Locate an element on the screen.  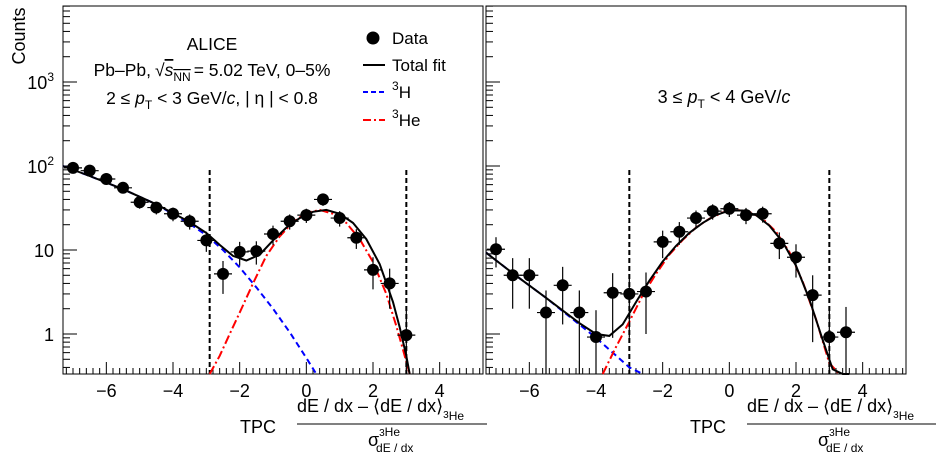
right-kinematic-range: 3 ≤ pT < 4 GeV/c is located at coordinates (724, 99).